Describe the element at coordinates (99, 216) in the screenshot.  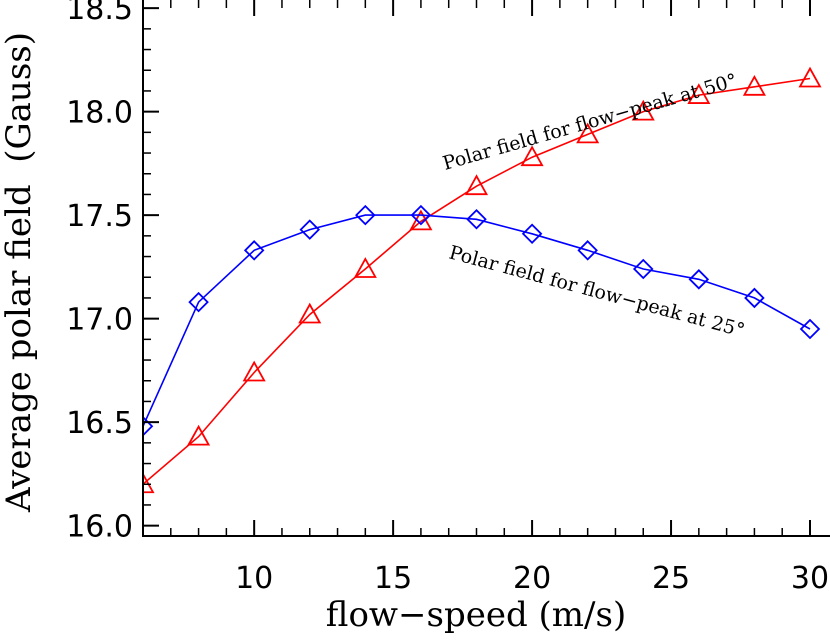
I see `y-tick-label-3: 17.5` at that location.